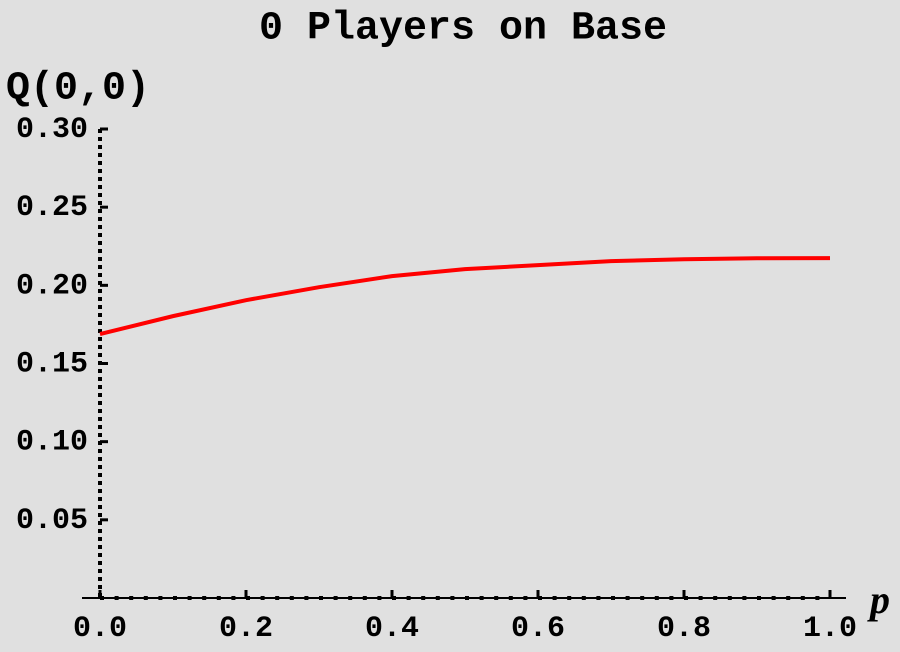 This screenshot has height=652, width=900. What do you see at coordinates (878, 599) in the screenshot?
I see `x-axis-label: p` at bounding box center [878, 599].